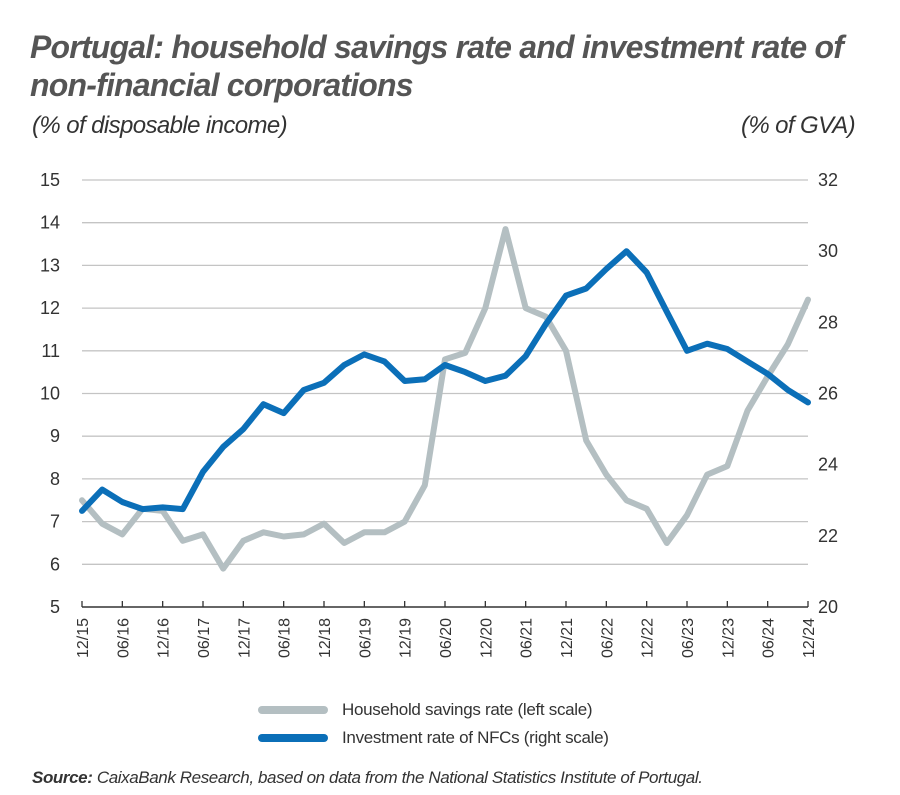 The image size is (900, 795). What do you see at coordinates (50, 351) in the screenshot?
I see `left-y-tick-label: 11` at bounding box center [50, 351].